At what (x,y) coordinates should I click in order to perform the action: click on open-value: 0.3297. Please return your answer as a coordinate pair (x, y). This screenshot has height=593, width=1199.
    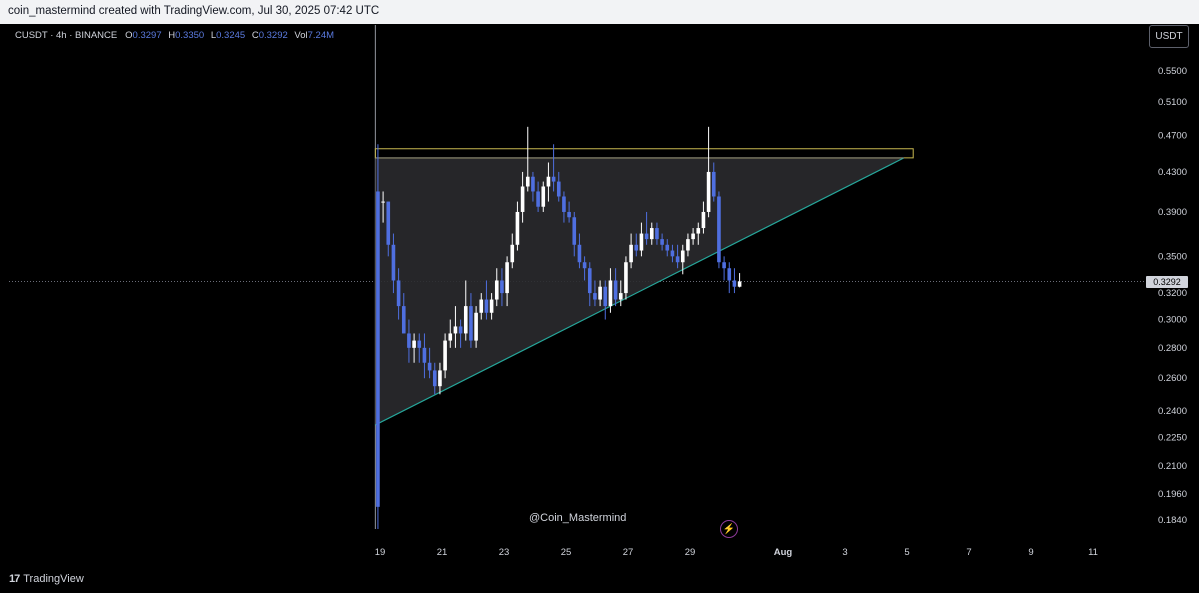
    Looking at the image, I should click on (147, 35).